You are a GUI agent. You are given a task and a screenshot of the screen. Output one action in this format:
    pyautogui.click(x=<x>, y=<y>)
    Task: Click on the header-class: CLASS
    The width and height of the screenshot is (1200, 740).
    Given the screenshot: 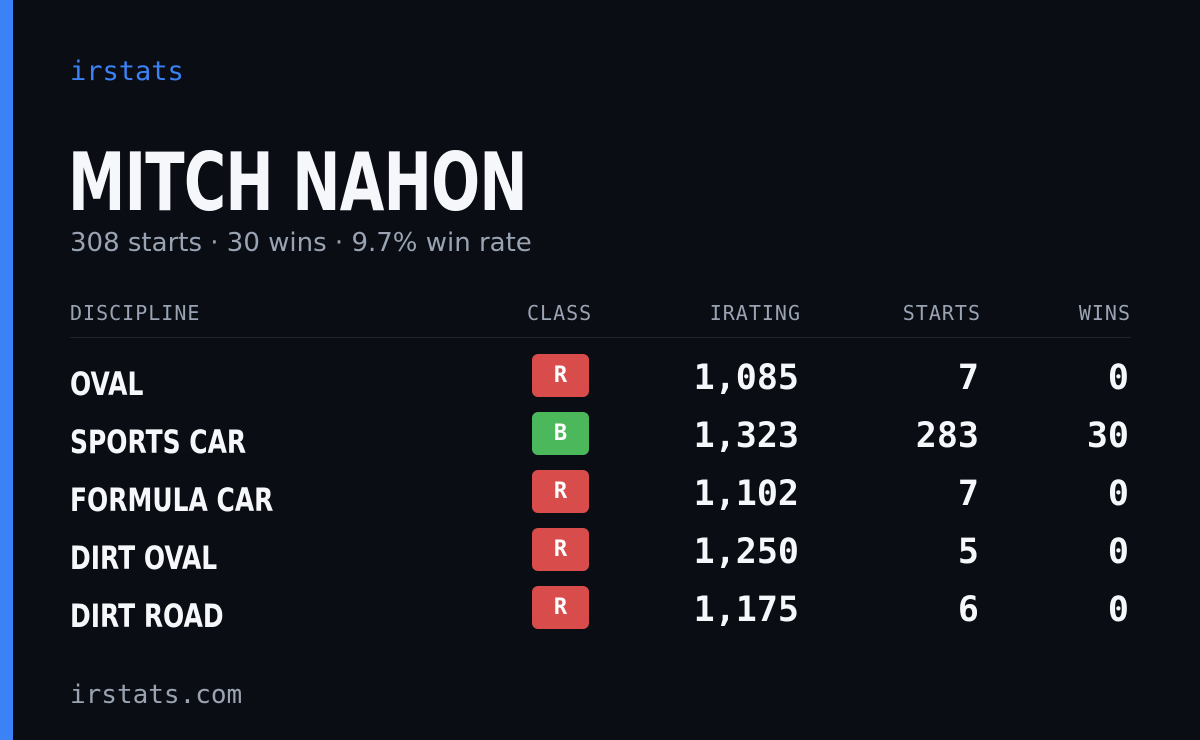 What is the action you would take?
    pyautogui.click(x=560, y=313)
    